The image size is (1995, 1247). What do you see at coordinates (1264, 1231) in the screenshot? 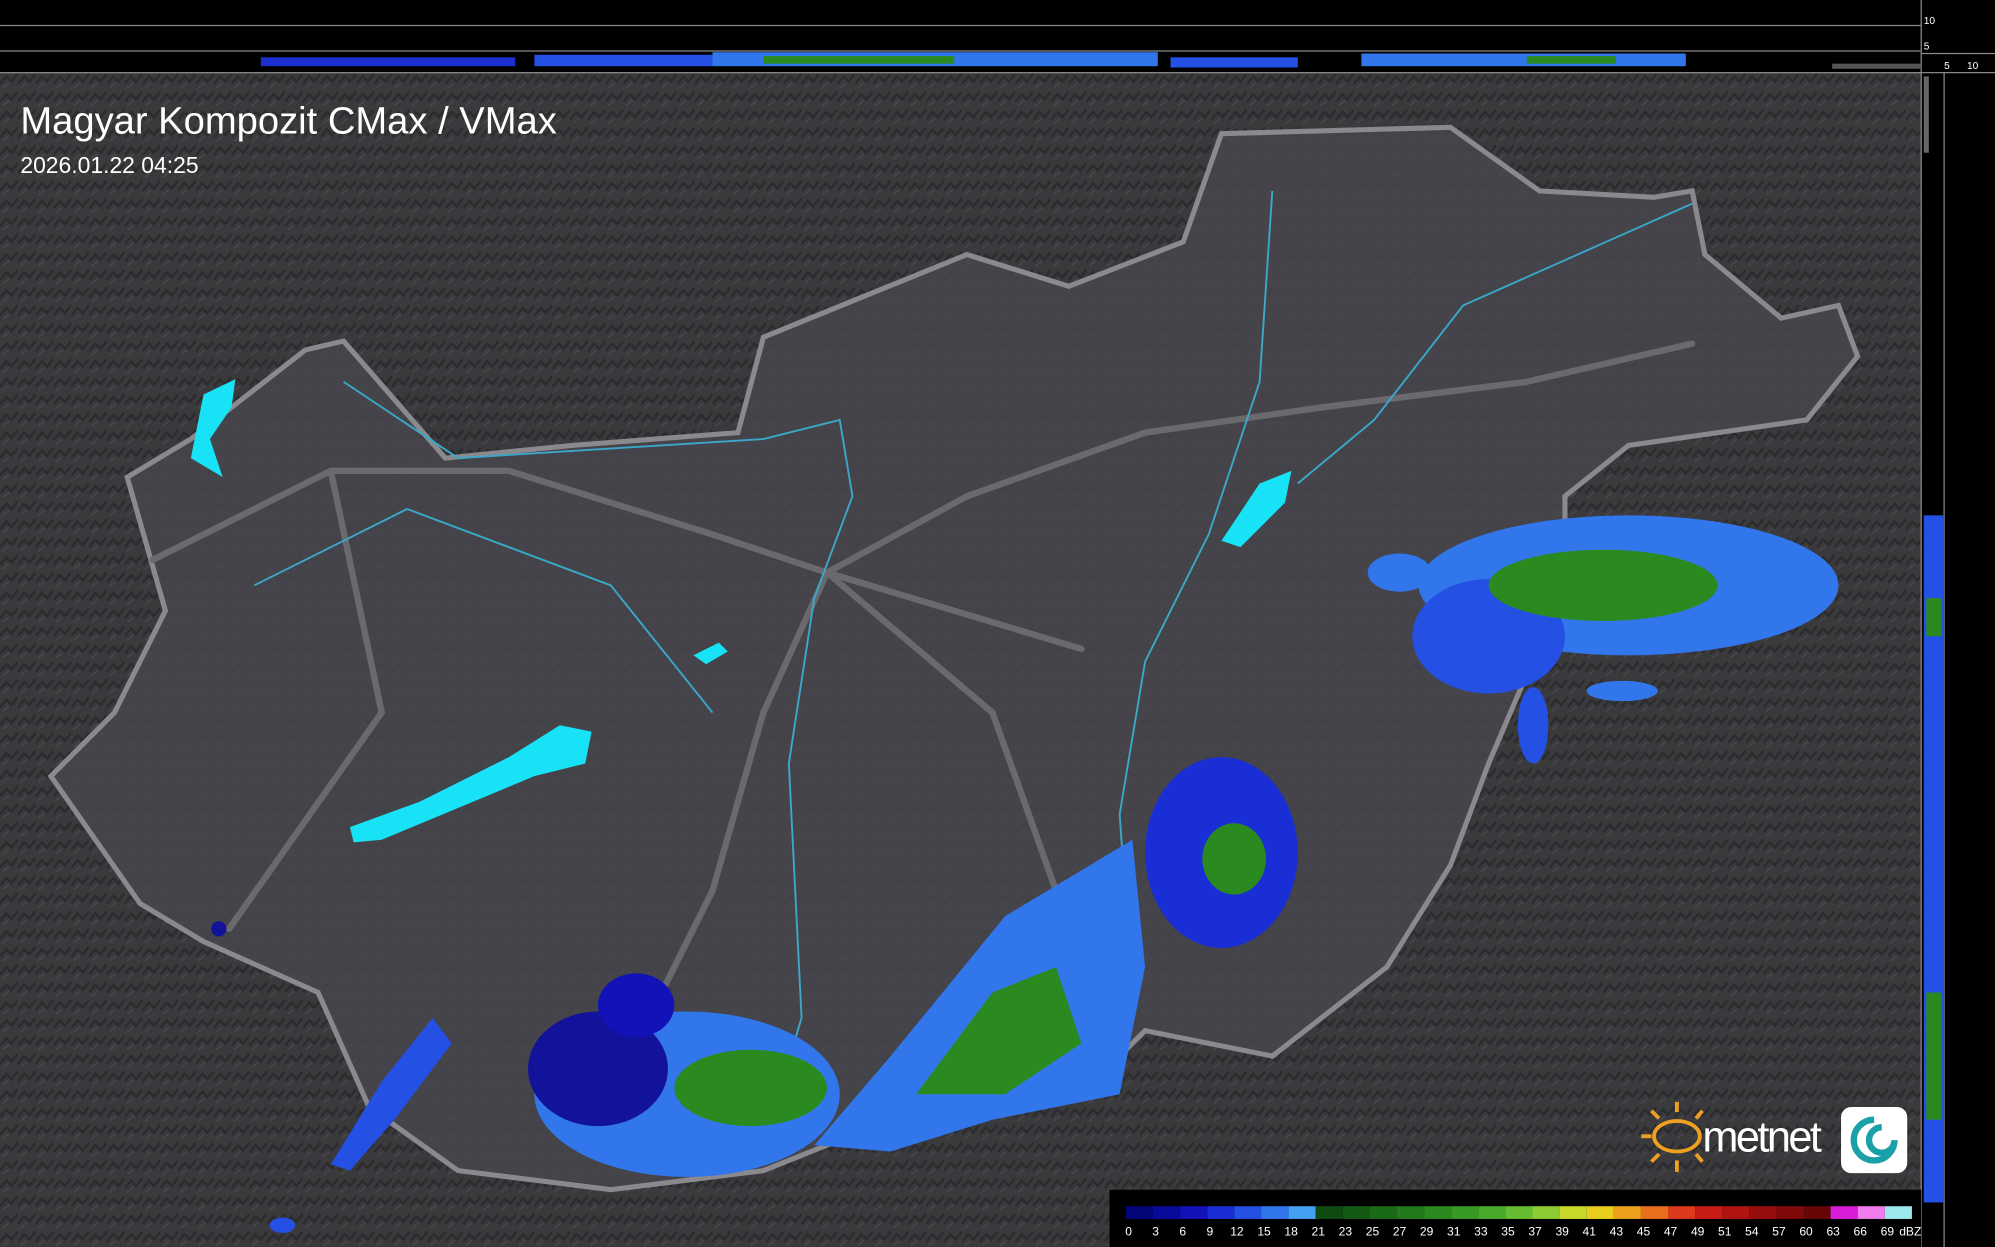
I see `legend-label: 15` at bounding box center [1264, 1231].